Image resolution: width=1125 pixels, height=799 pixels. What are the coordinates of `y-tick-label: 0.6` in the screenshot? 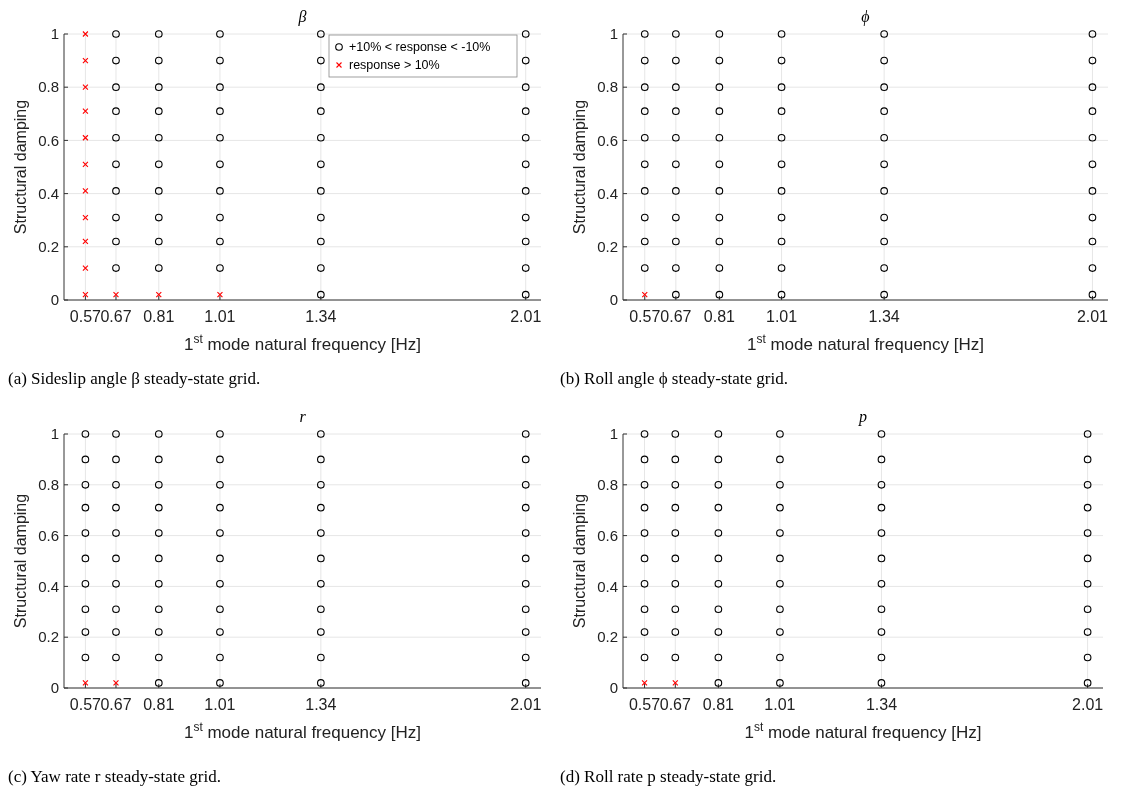 It's located at (48, 140).